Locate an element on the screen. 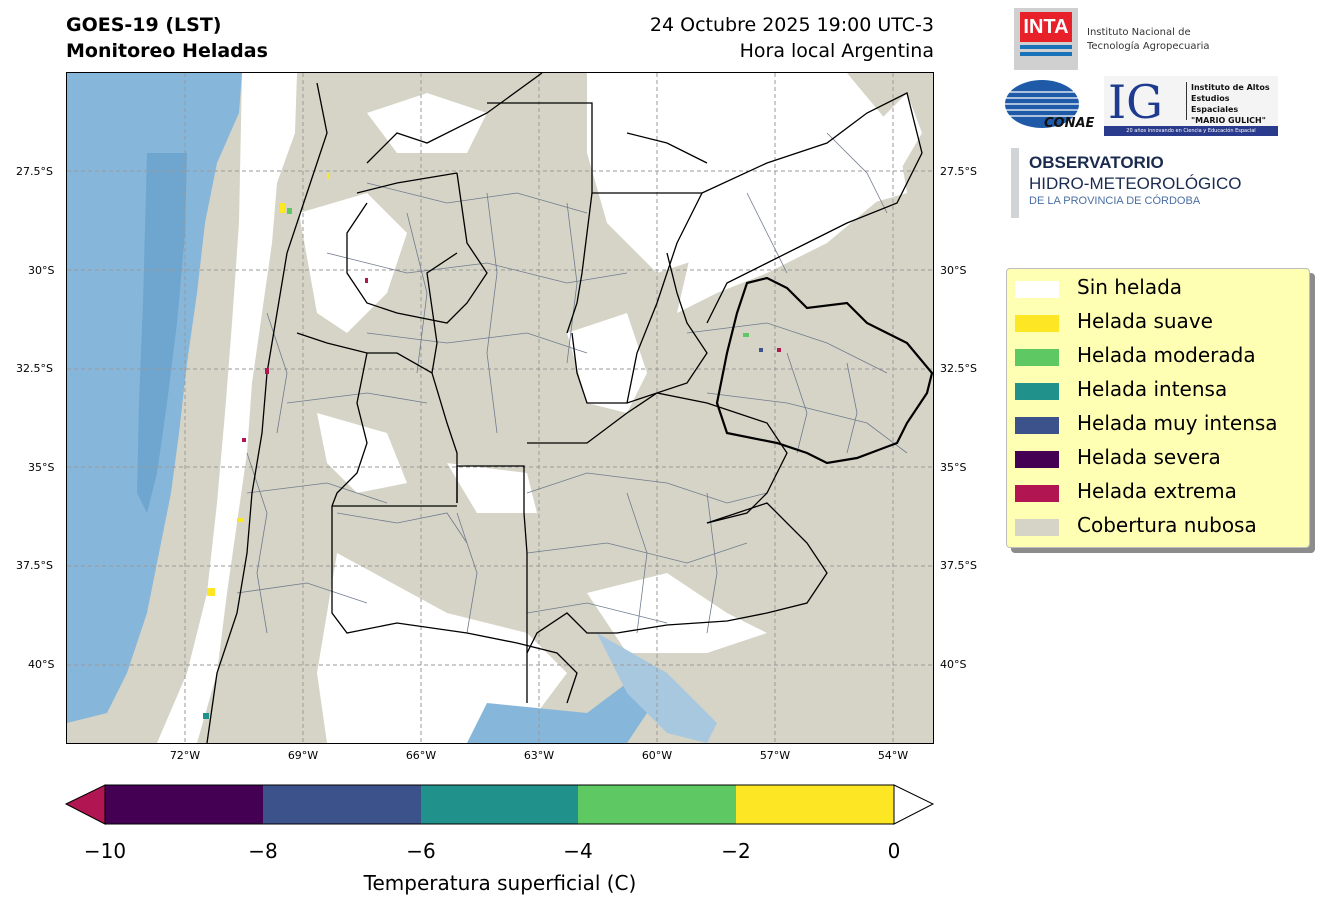 Image resolution: width=1324 pixels, height=911 pixels. inta-mark: INTA is located at coordinates (1046, 27).